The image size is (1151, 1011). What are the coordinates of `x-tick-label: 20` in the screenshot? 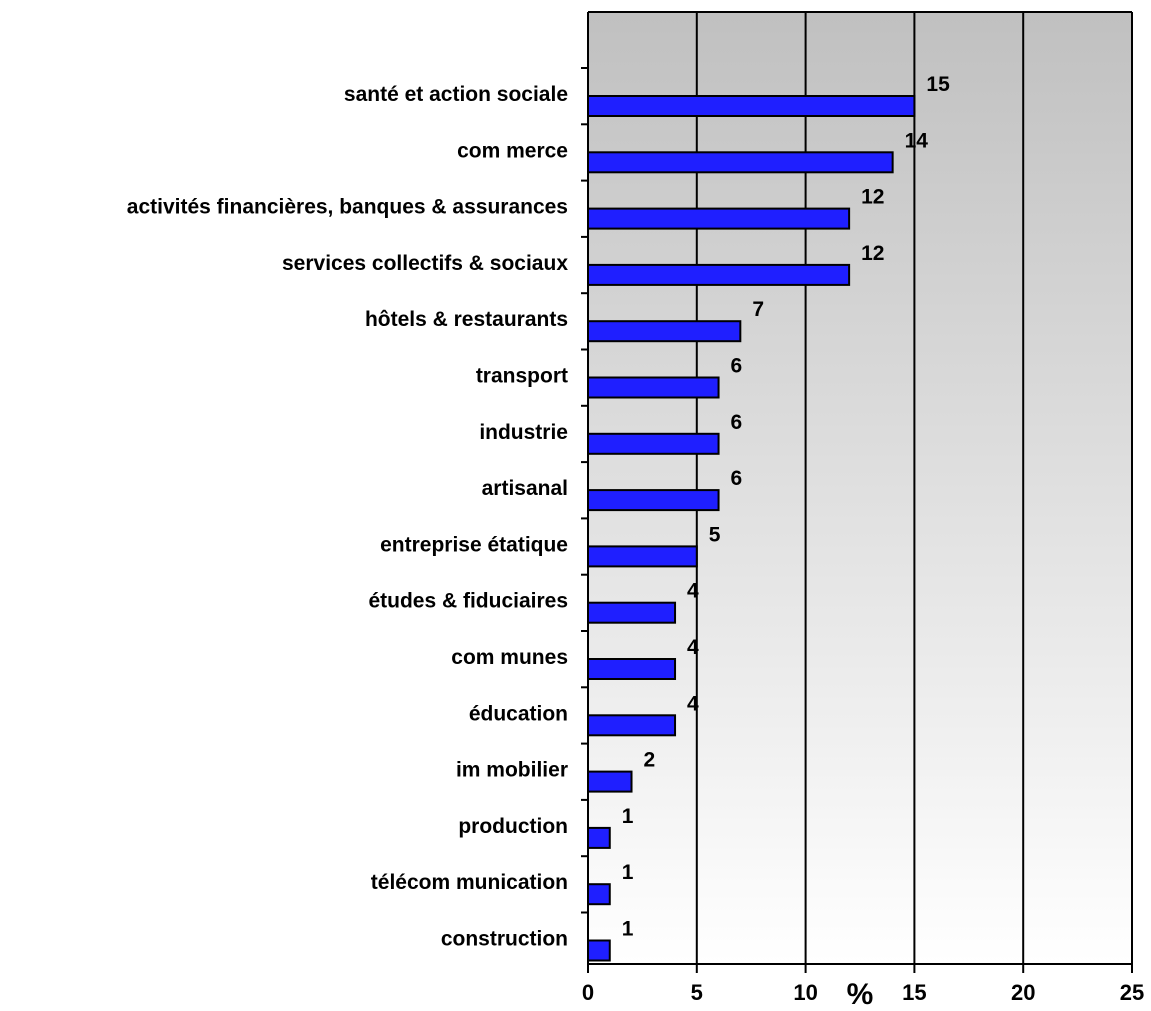 It's located at (1023, 992).